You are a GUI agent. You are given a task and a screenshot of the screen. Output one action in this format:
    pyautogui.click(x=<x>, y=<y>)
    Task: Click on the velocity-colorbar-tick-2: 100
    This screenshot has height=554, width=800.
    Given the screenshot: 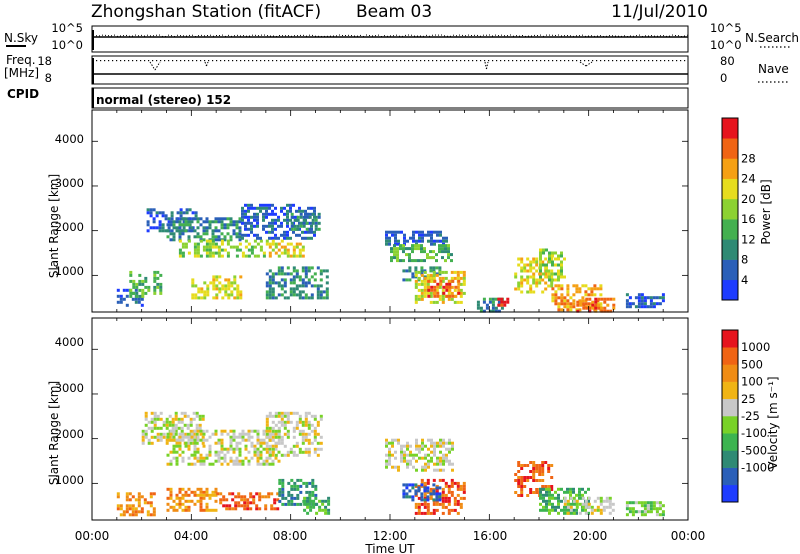 What is the action you would take?
    pyautogui.click(x=752, y=382)
    